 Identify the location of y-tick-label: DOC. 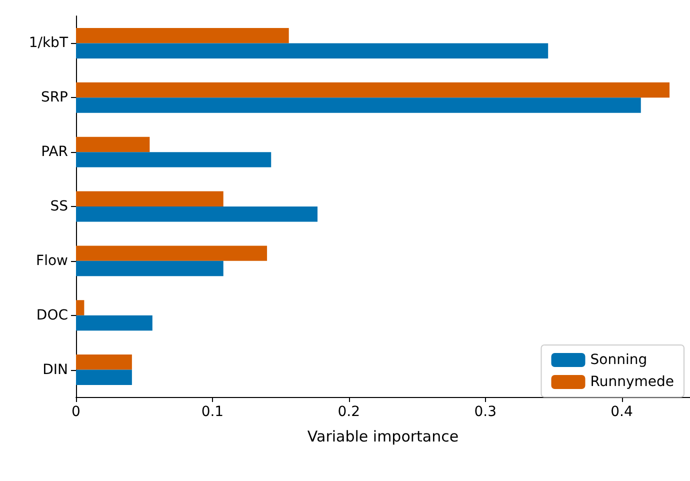
(52, 315).